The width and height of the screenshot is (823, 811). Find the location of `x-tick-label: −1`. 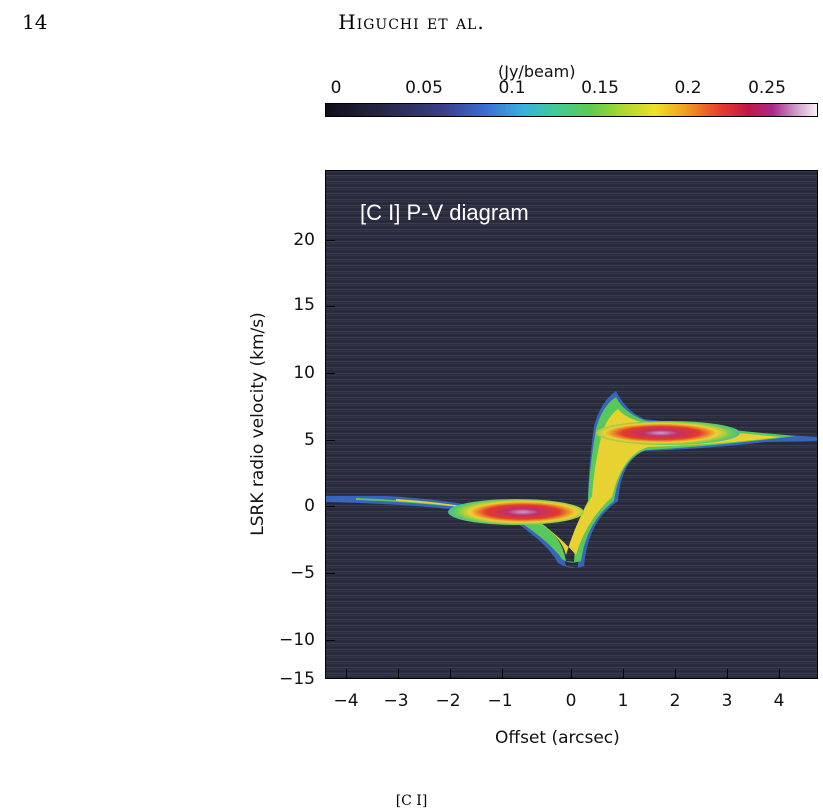

x-tick-label: −1 is located at coordinates (500, 701).